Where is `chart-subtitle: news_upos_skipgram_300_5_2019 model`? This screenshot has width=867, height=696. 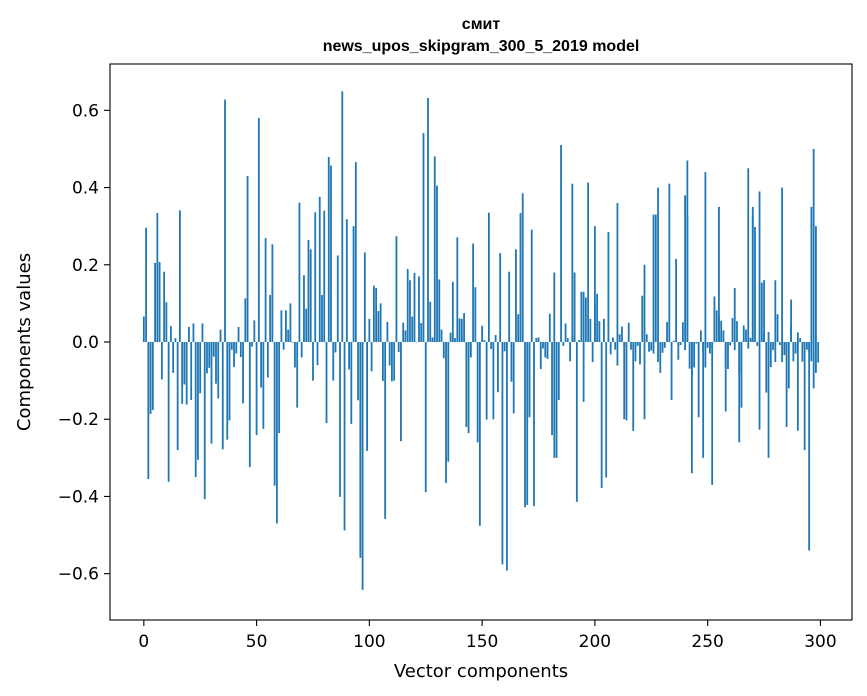
chart-subtitle: news_upos_skipgram_300_5_2019 model is located at coordinates (481, 46).